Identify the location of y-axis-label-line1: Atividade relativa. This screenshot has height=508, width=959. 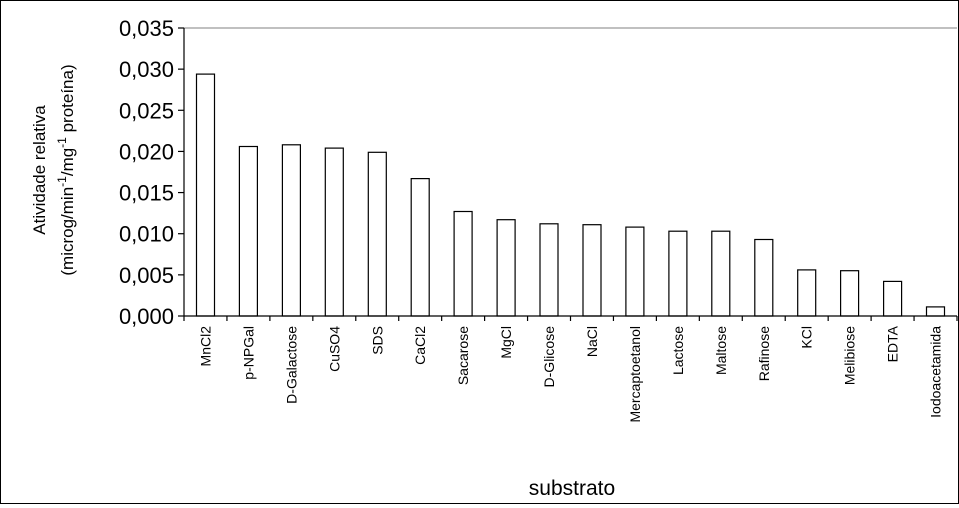
(39, 170).